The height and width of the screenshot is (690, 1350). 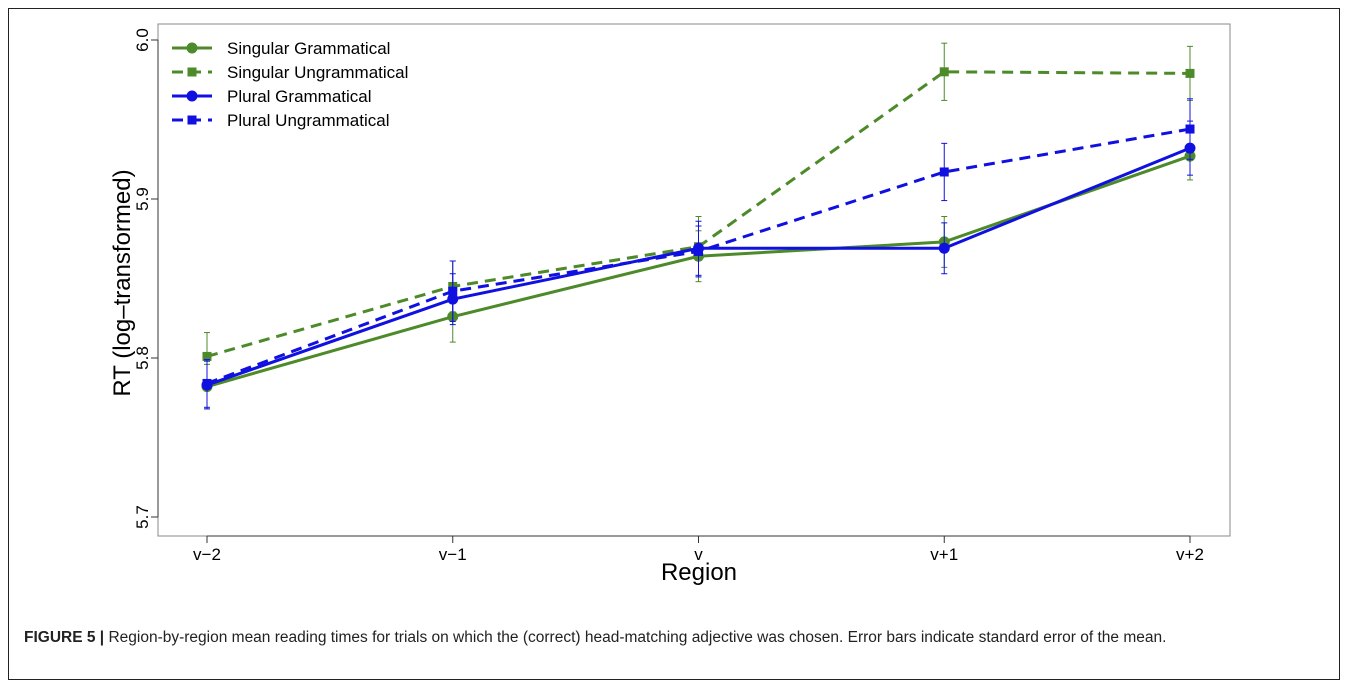 I want to click on x-tick-label: v−2, so click(x=207, y=554).